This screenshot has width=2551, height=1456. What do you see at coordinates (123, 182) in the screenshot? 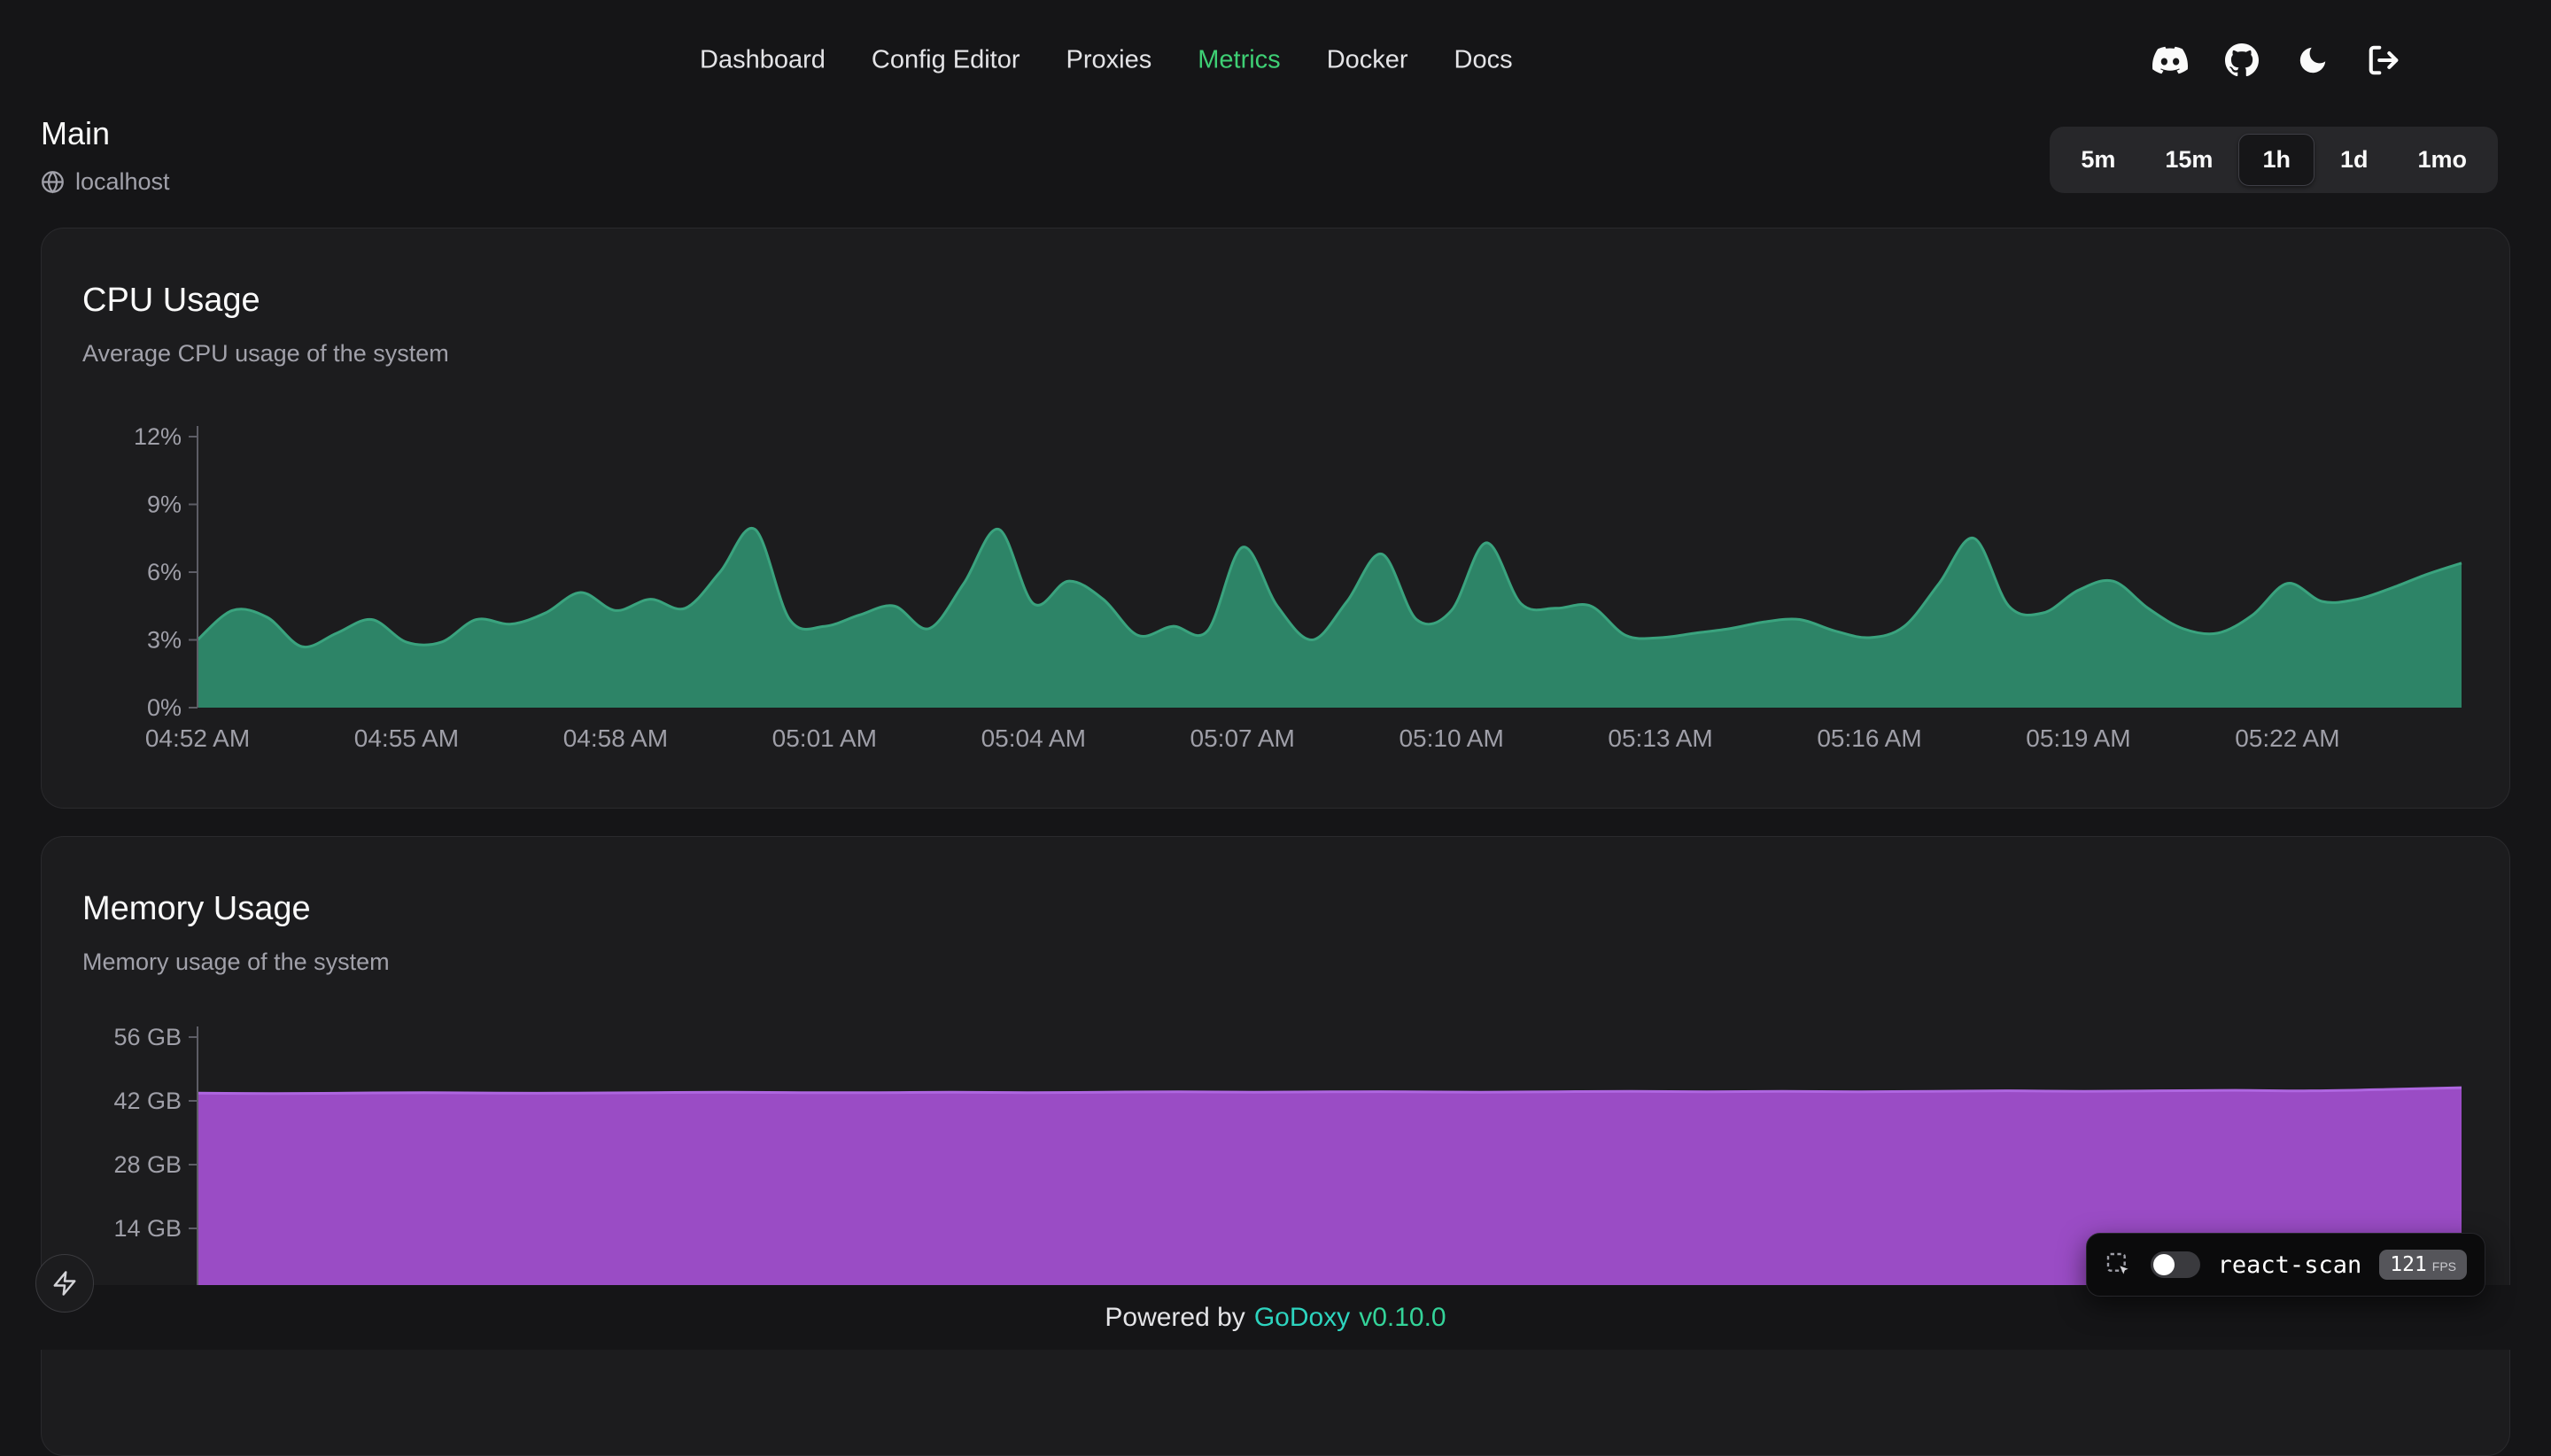
I see `host-label: localhost` at bounding box center [123, 182].